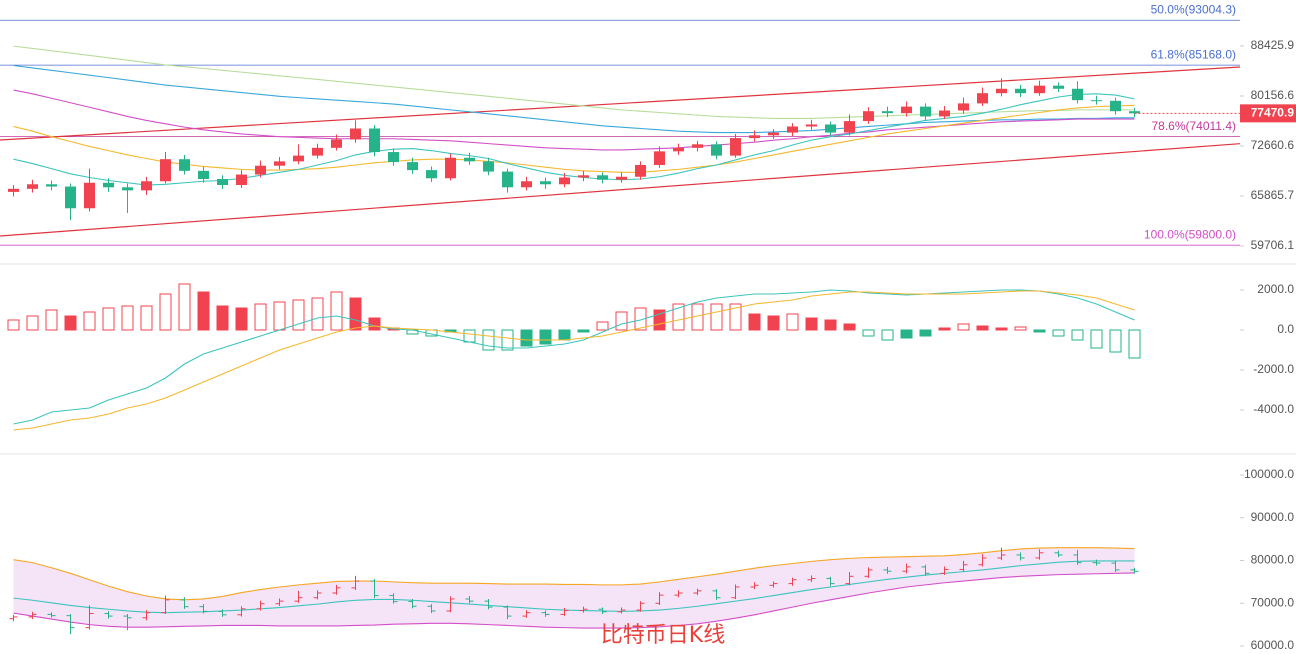 The width and height of the screenshot is (1296, 654). Describe the element at coordinates (1273, 369) in the screenshot. I see `y-tick-label: -2000.0` at that location.